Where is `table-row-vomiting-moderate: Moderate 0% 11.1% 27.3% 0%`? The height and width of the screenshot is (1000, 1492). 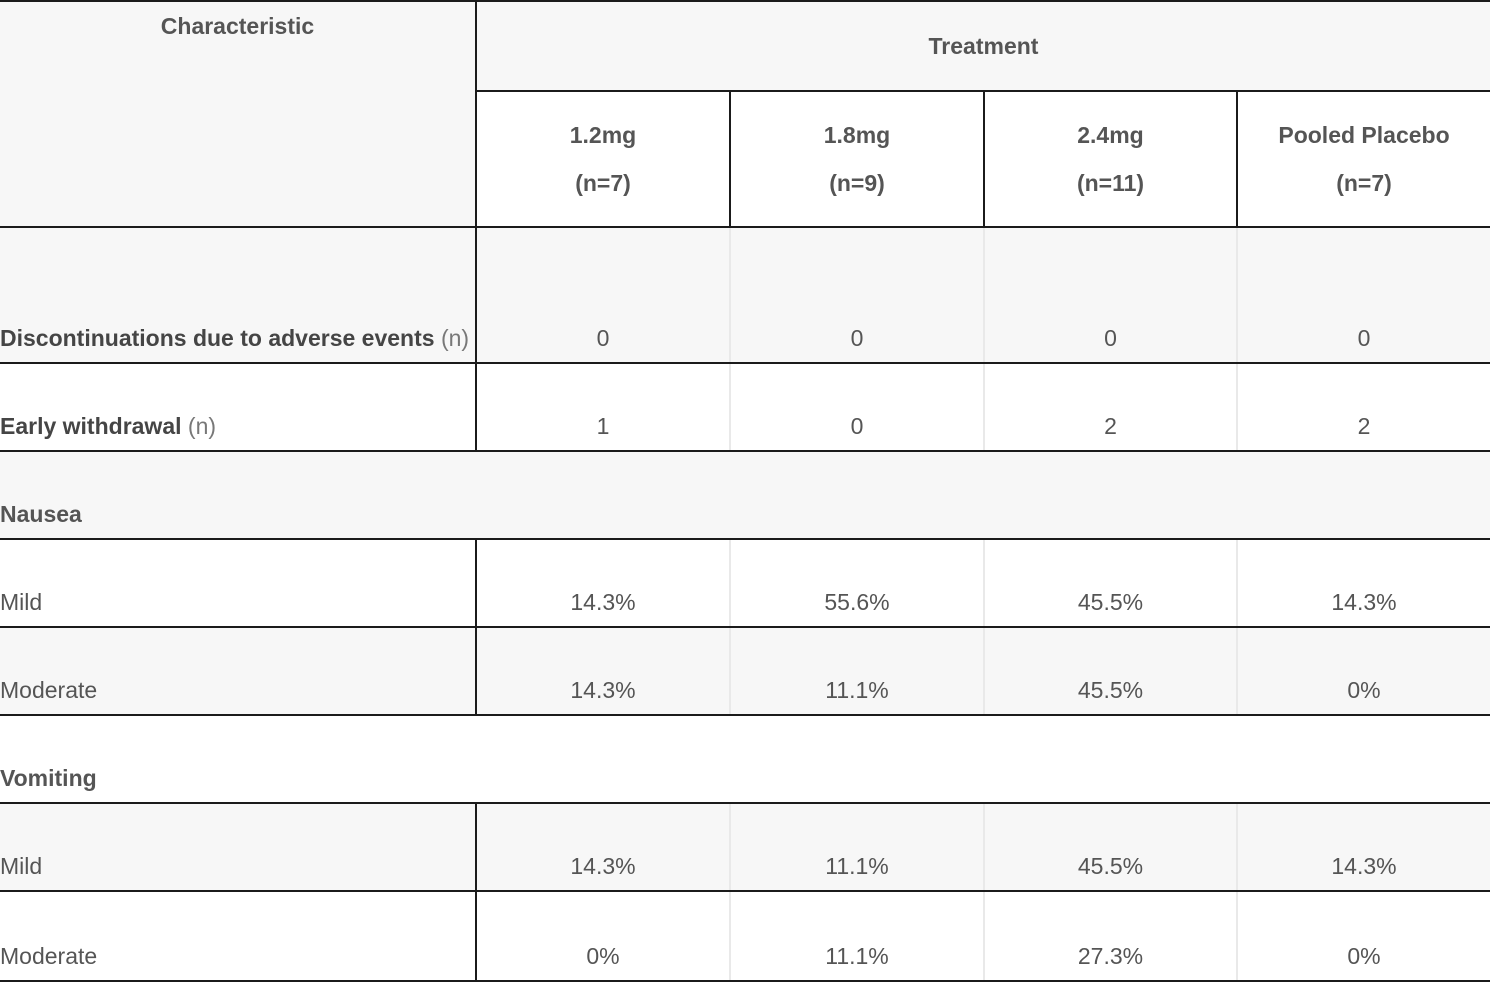 table-row-vomiting-moderate: Moderate 0% 11.1% 27.3% 0% is located at coordinates (745, 936).